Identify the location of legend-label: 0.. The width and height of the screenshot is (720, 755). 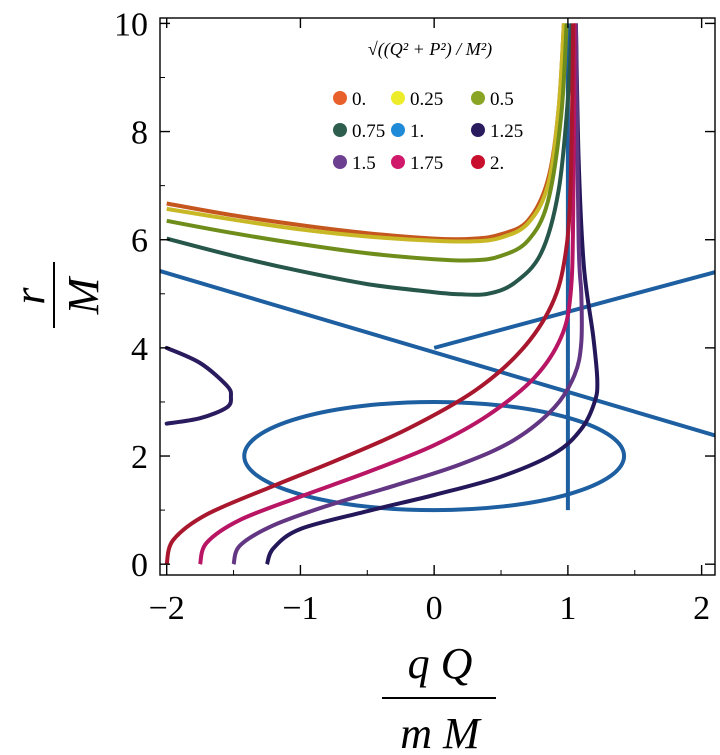
(359, 99).